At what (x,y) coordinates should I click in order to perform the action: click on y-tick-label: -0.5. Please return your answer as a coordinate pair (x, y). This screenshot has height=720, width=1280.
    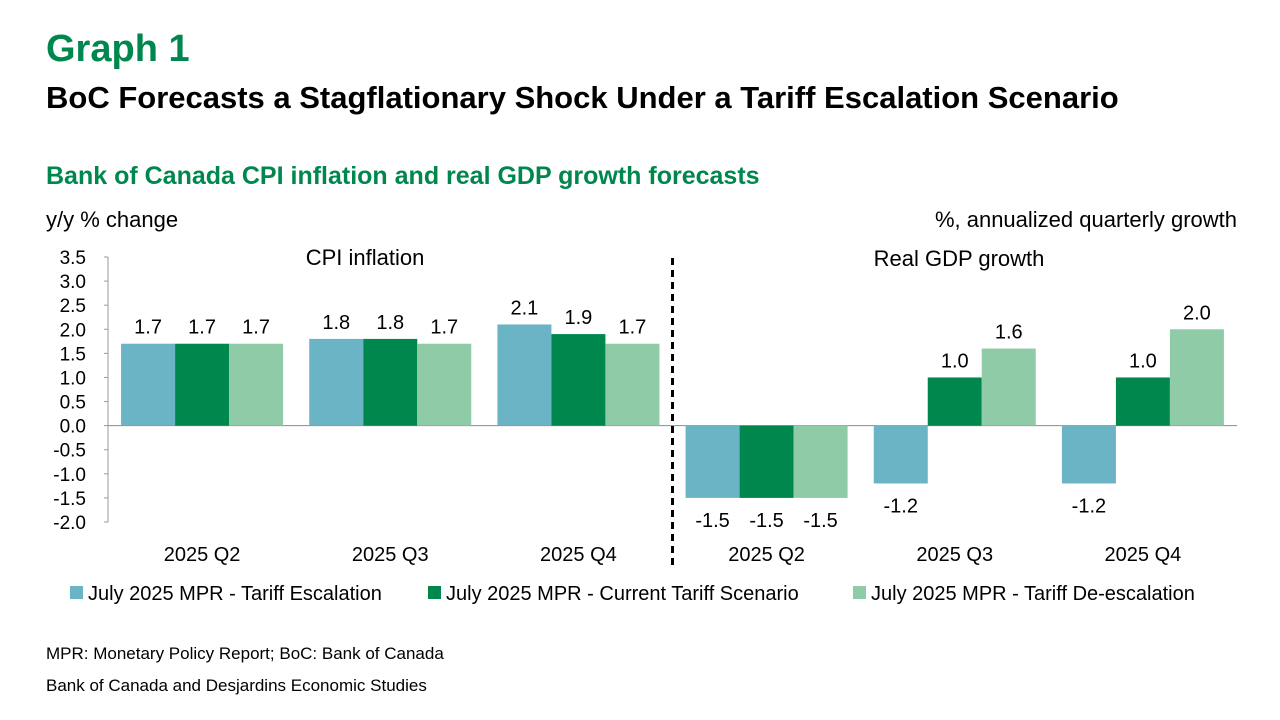
    Looking at the image, I should click on (69, 451).